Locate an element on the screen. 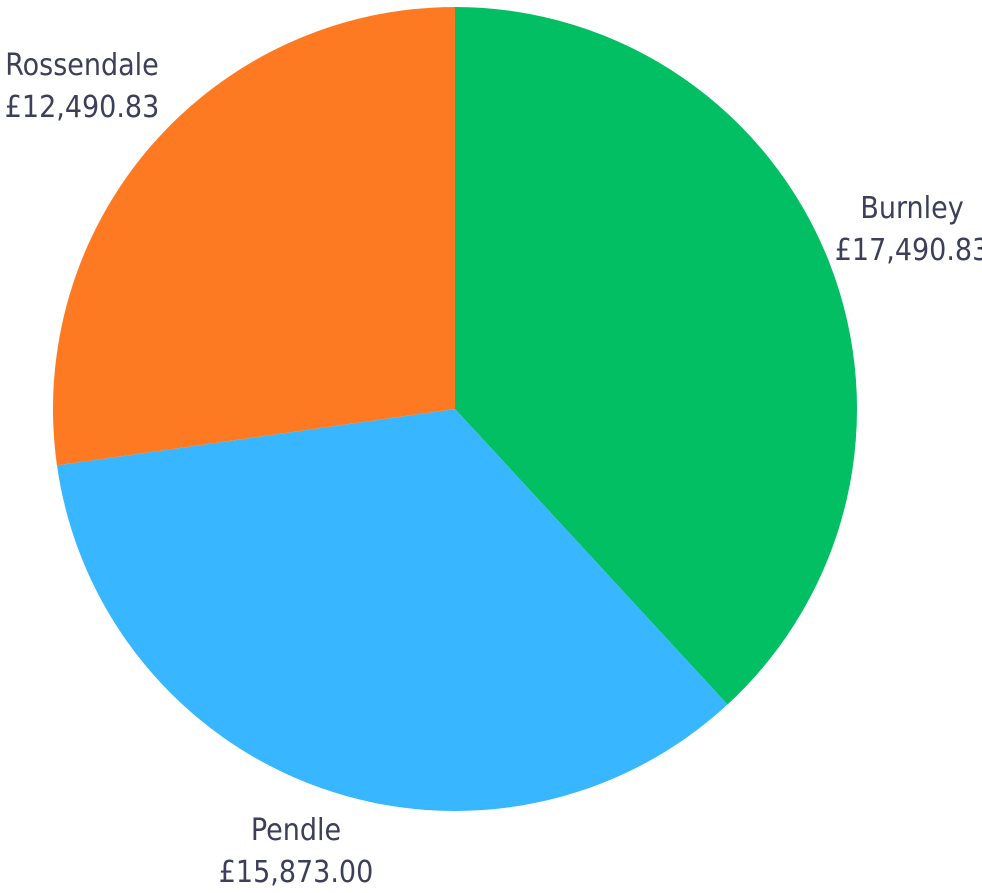  slice-category-label: Burnley is located at coordinates (911, 208).